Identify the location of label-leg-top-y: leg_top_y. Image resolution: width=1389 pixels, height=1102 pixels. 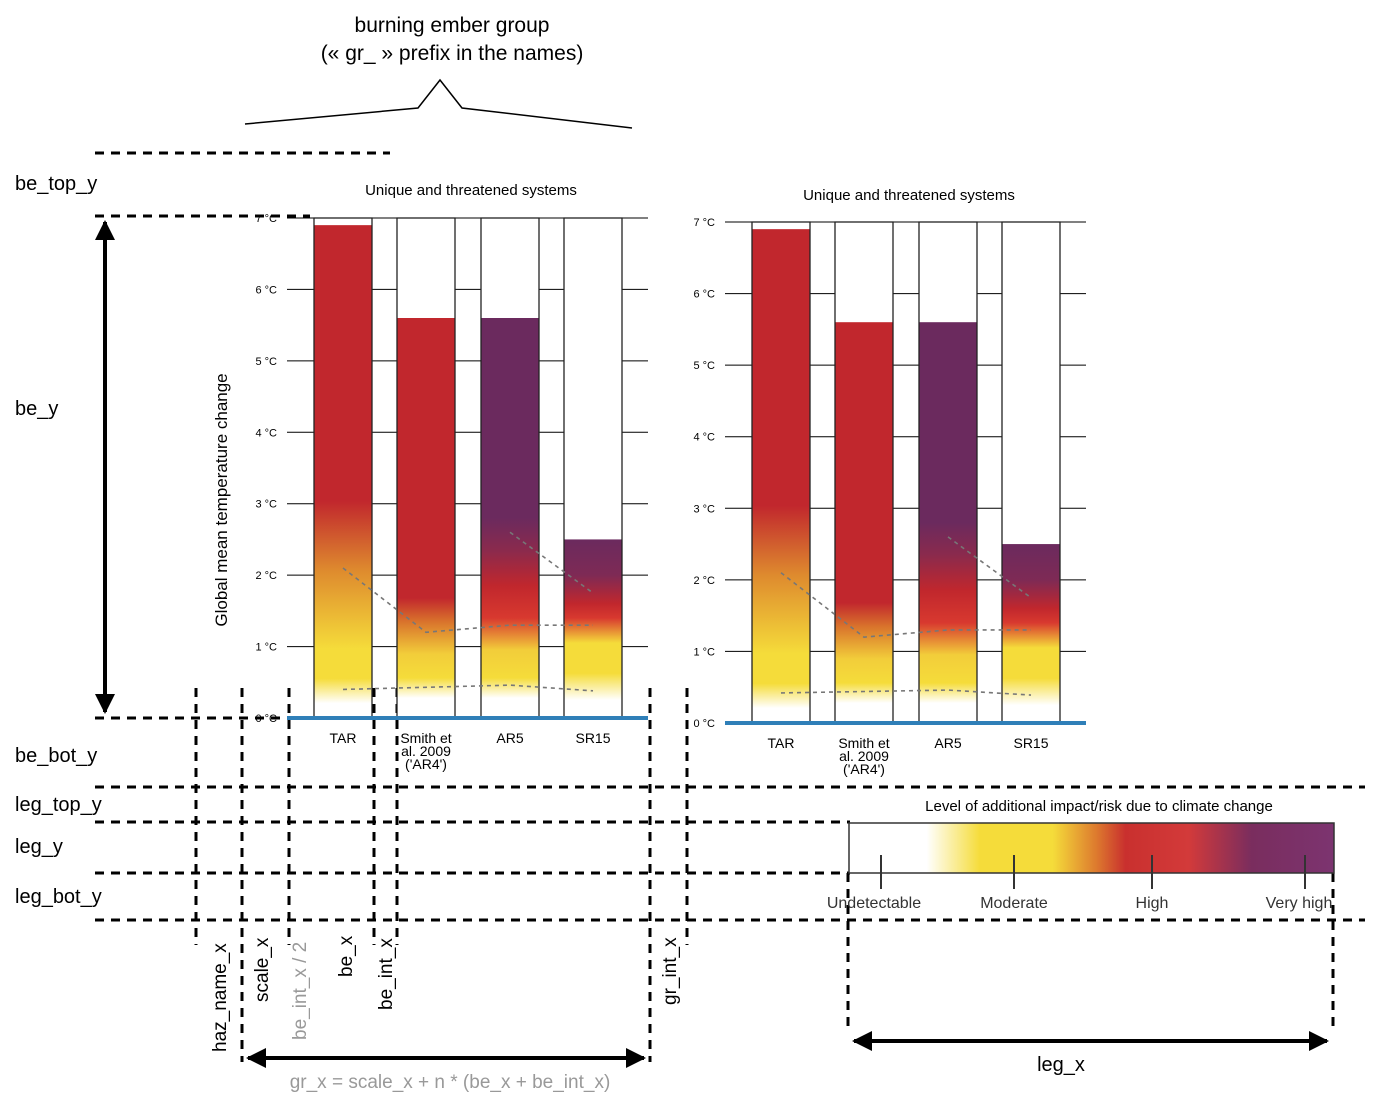
(58, 805).